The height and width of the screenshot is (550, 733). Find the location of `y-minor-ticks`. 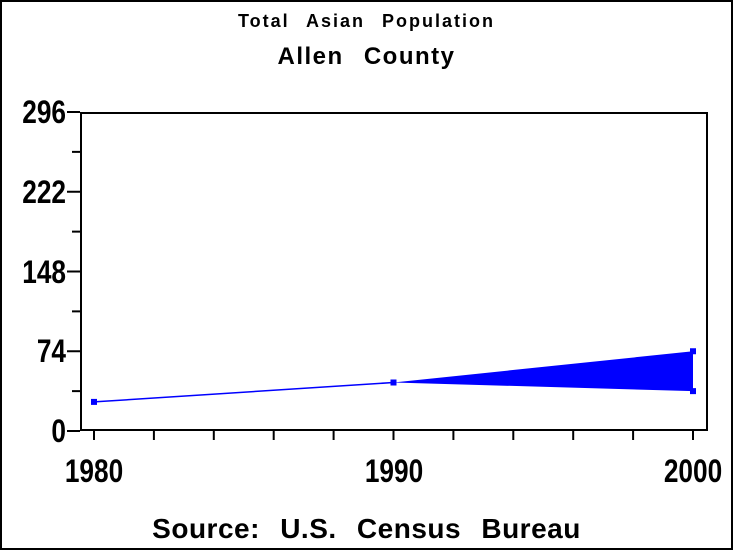

y-minor-ticks is located at coordinates (76, 271).